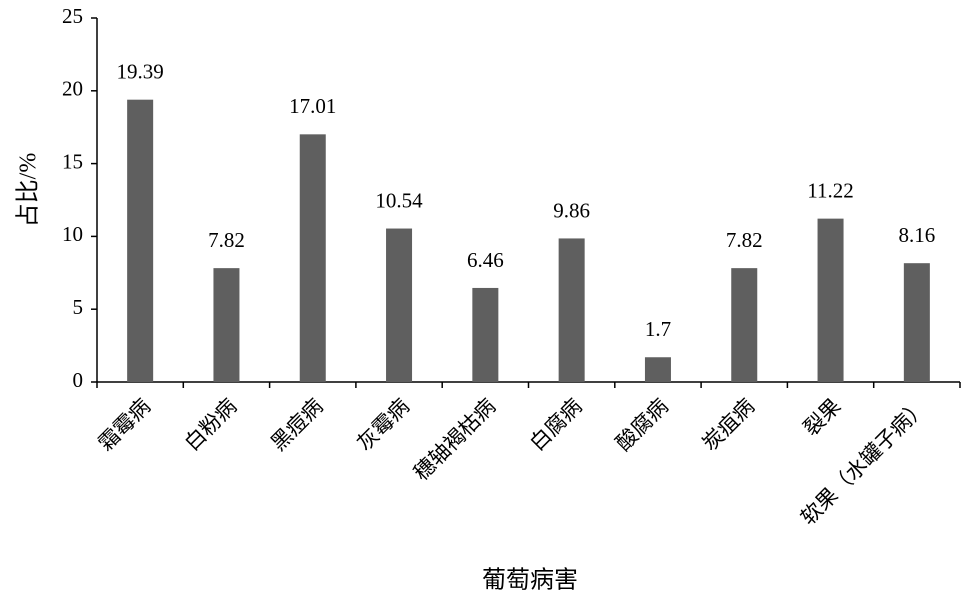  I want to click on x-tick-label: 炭疽病, so click(729, 425).